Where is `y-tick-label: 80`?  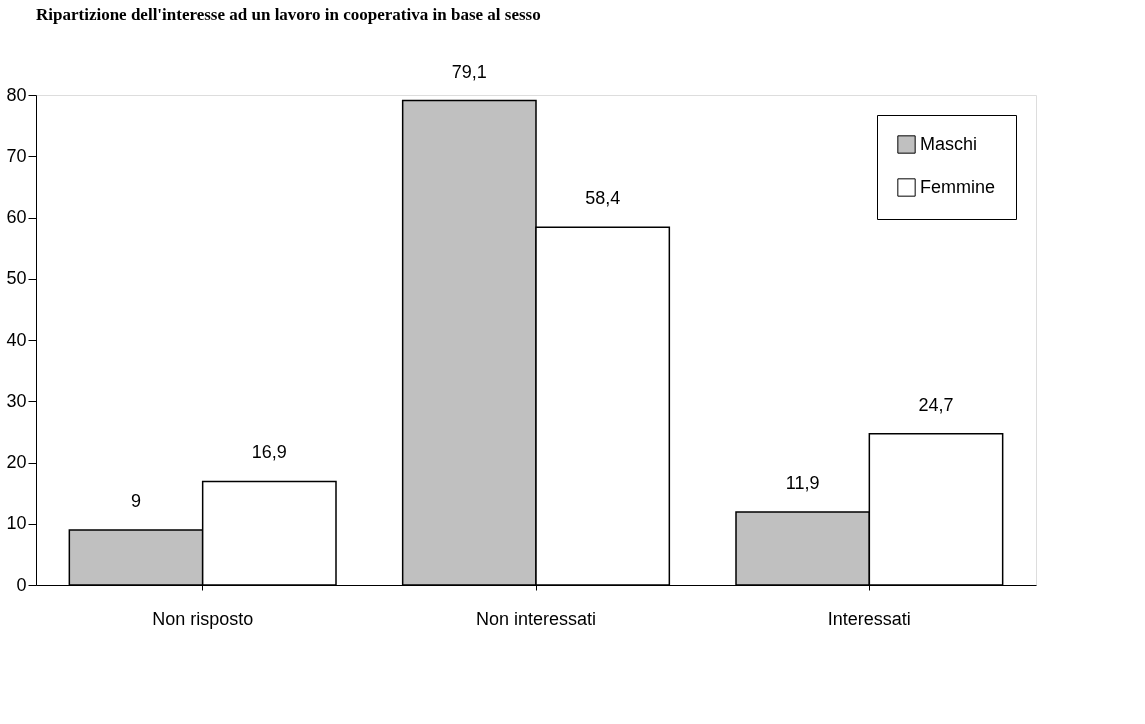 y-tick-label: 80 is located at coordinates (16, 94).